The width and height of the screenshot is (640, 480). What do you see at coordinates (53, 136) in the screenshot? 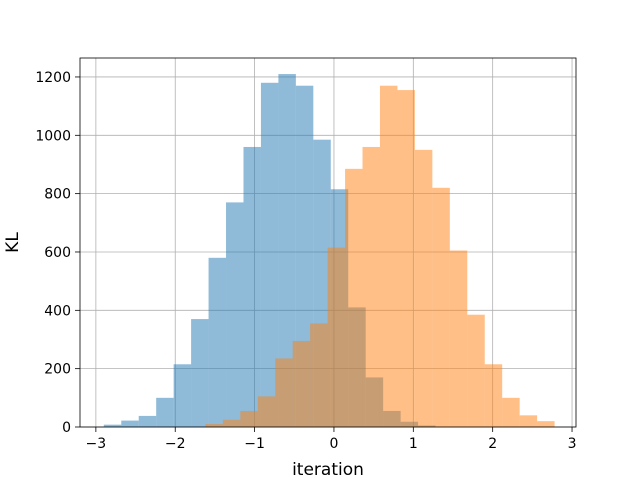
I see `y-tick-label: 1000` at bounding box center [53, 136].